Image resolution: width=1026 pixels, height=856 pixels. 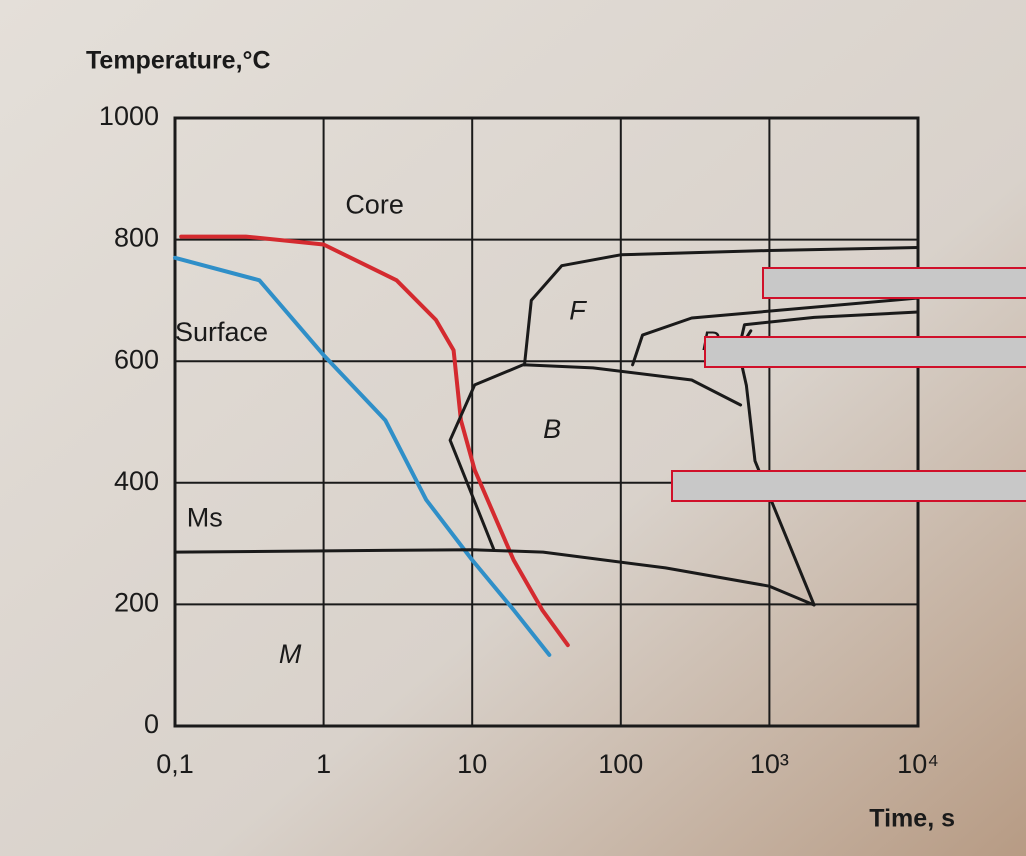 What do you see at coordinates (136, 603) in the screenshot?
I see `y-tick-label: 200` at bounding box center [136, 603].